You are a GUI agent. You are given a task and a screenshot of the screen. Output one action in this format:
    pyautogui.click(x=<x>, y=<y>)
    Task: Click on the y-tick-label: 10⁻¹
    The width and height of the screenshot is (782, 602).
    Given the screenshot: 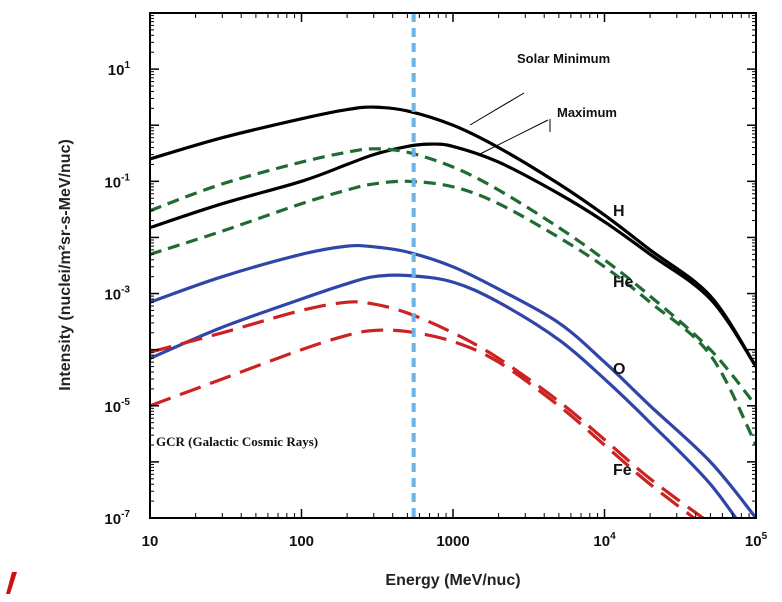 What is the action you would take?
    pyautogui.click(x=117, y=181)
    